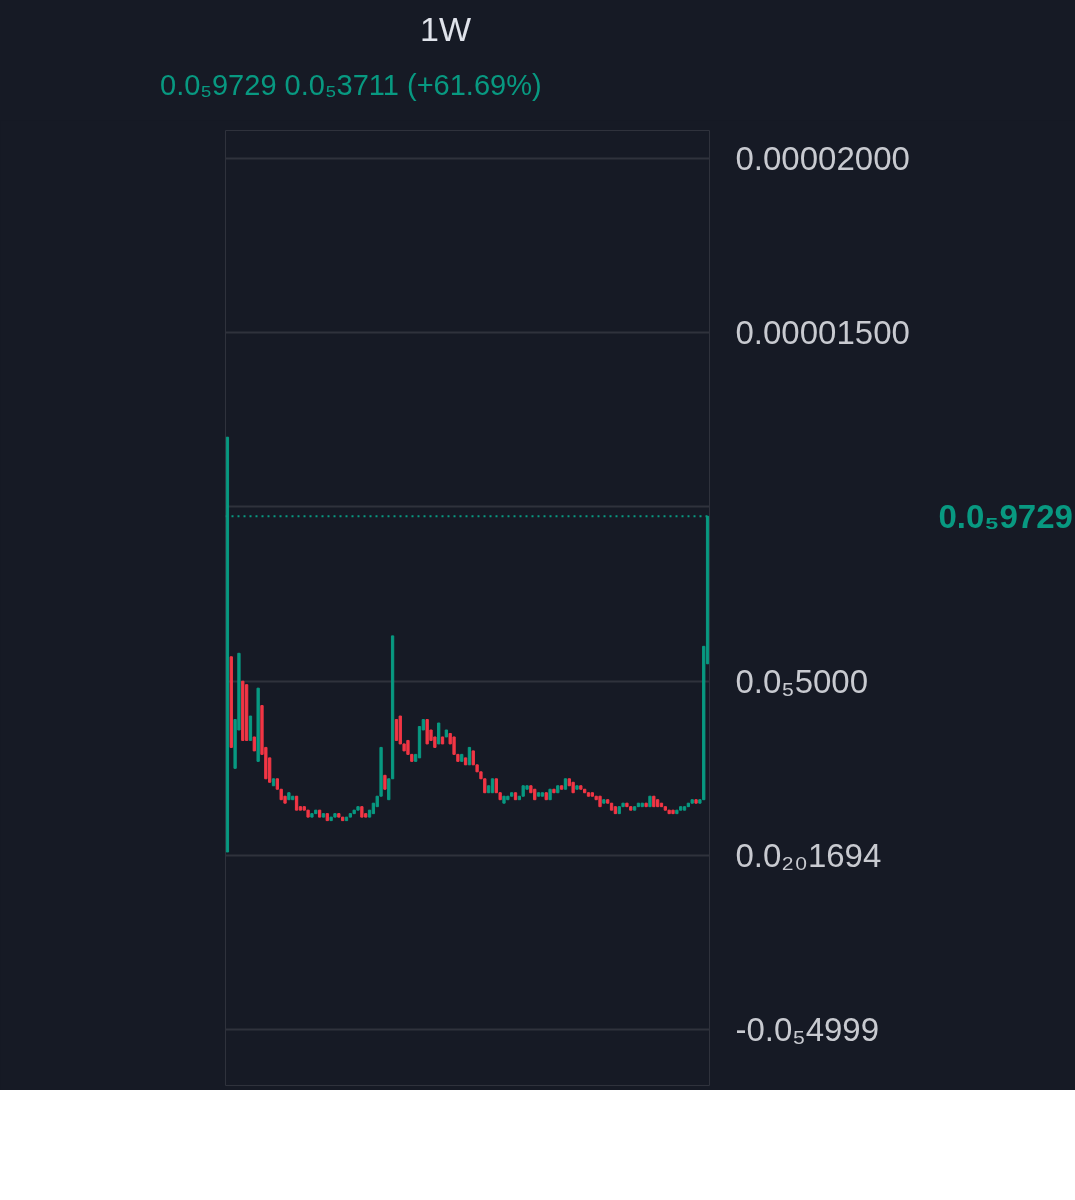  I want to click on y-tick-label: -0.0₅4999, so click(807, 1030).